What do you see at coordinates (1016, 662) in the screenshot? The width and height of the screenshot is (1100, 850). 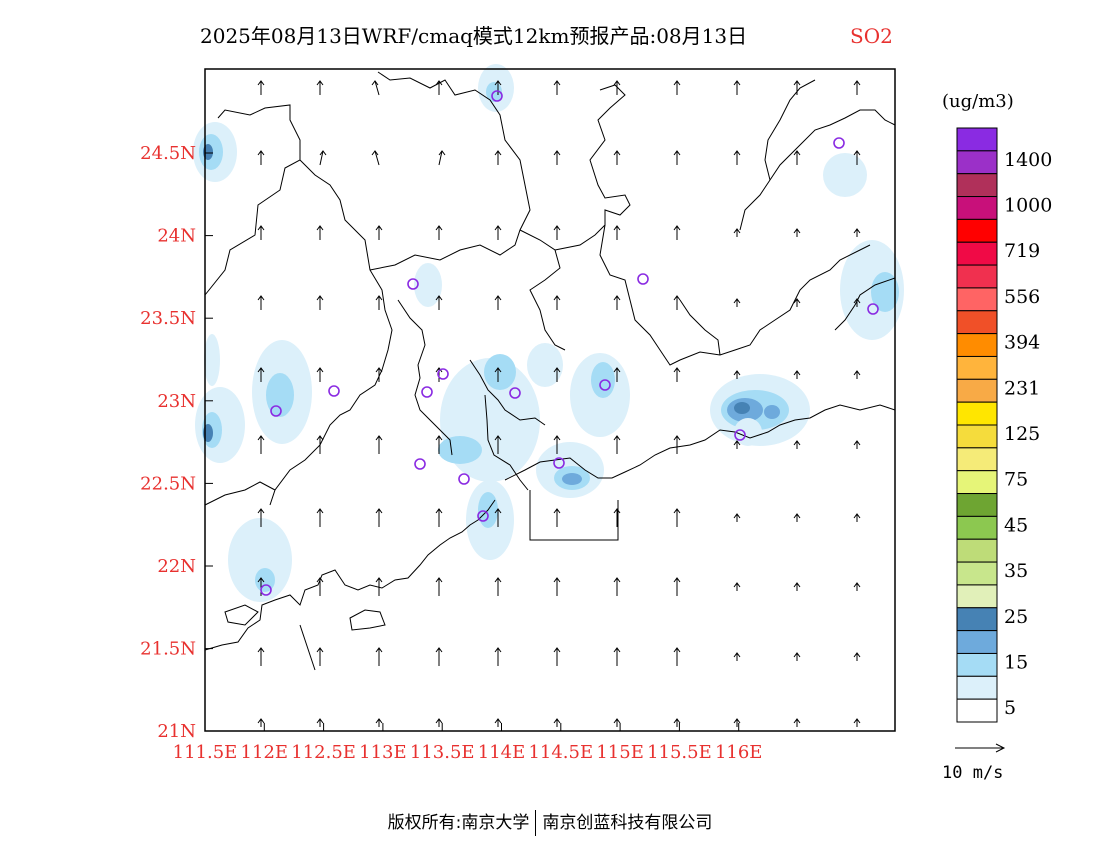 I see `legend-label: 15` at bounding box center [1016, 662].